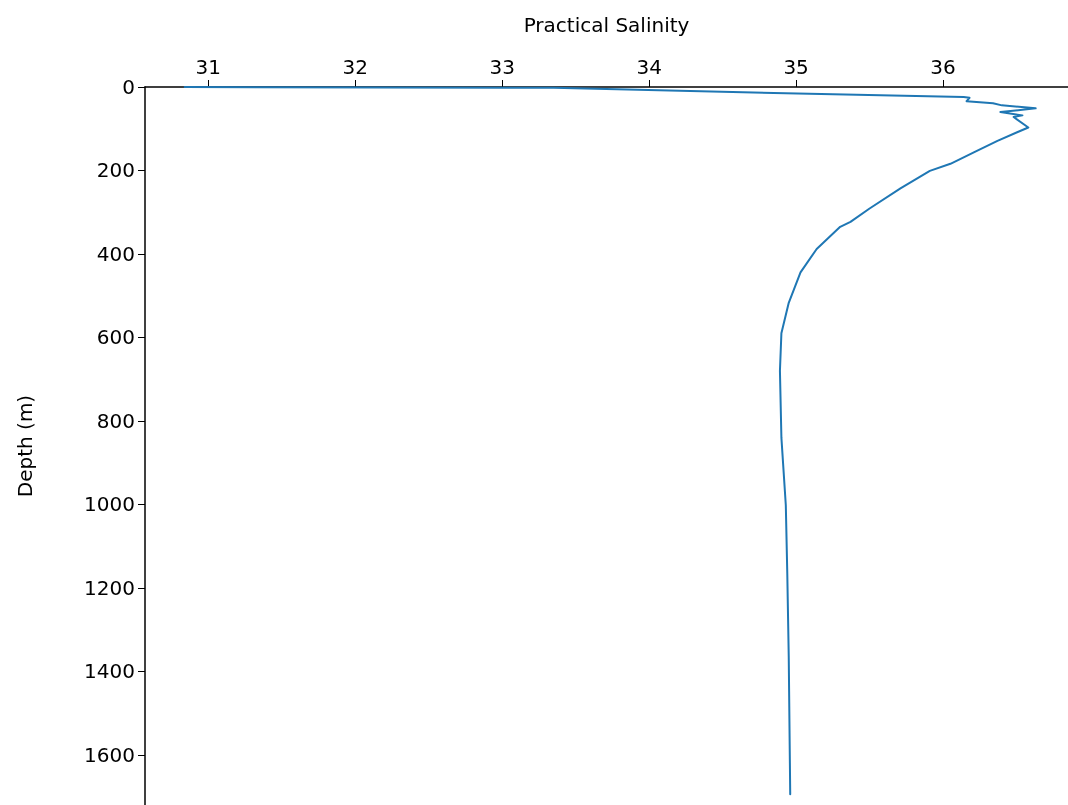 Image resolution: width=1068 pixels, height=805 pixels. What do you see at coordinates (208, 67) in the screenshot?
I see `x-tick-label: 31` at bounding box center [208, 67].